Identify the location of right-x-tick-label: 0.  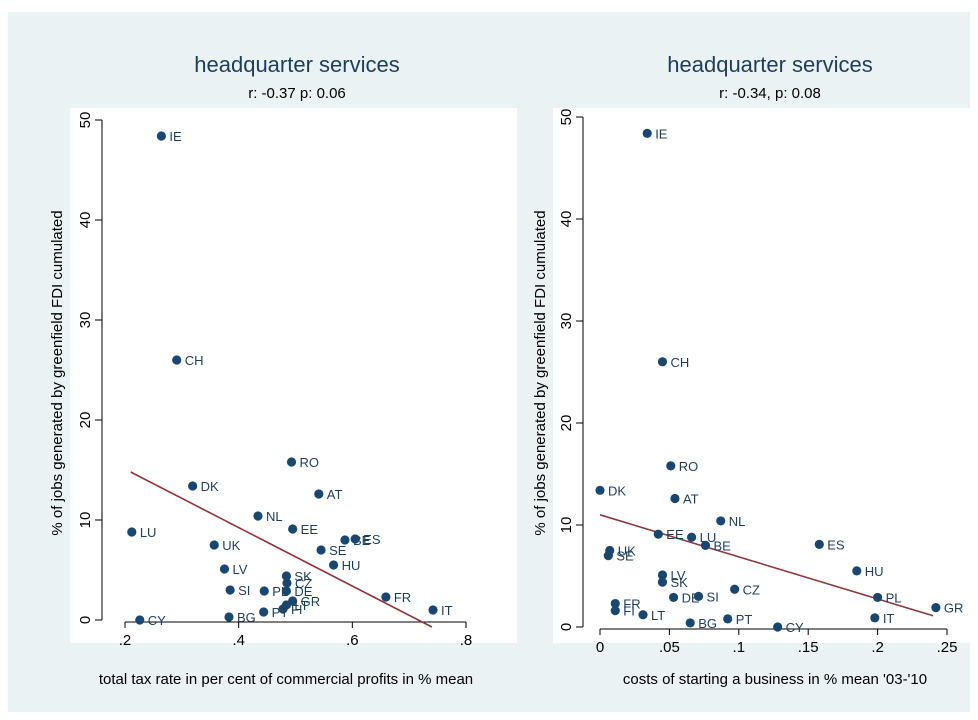
(600, 647).